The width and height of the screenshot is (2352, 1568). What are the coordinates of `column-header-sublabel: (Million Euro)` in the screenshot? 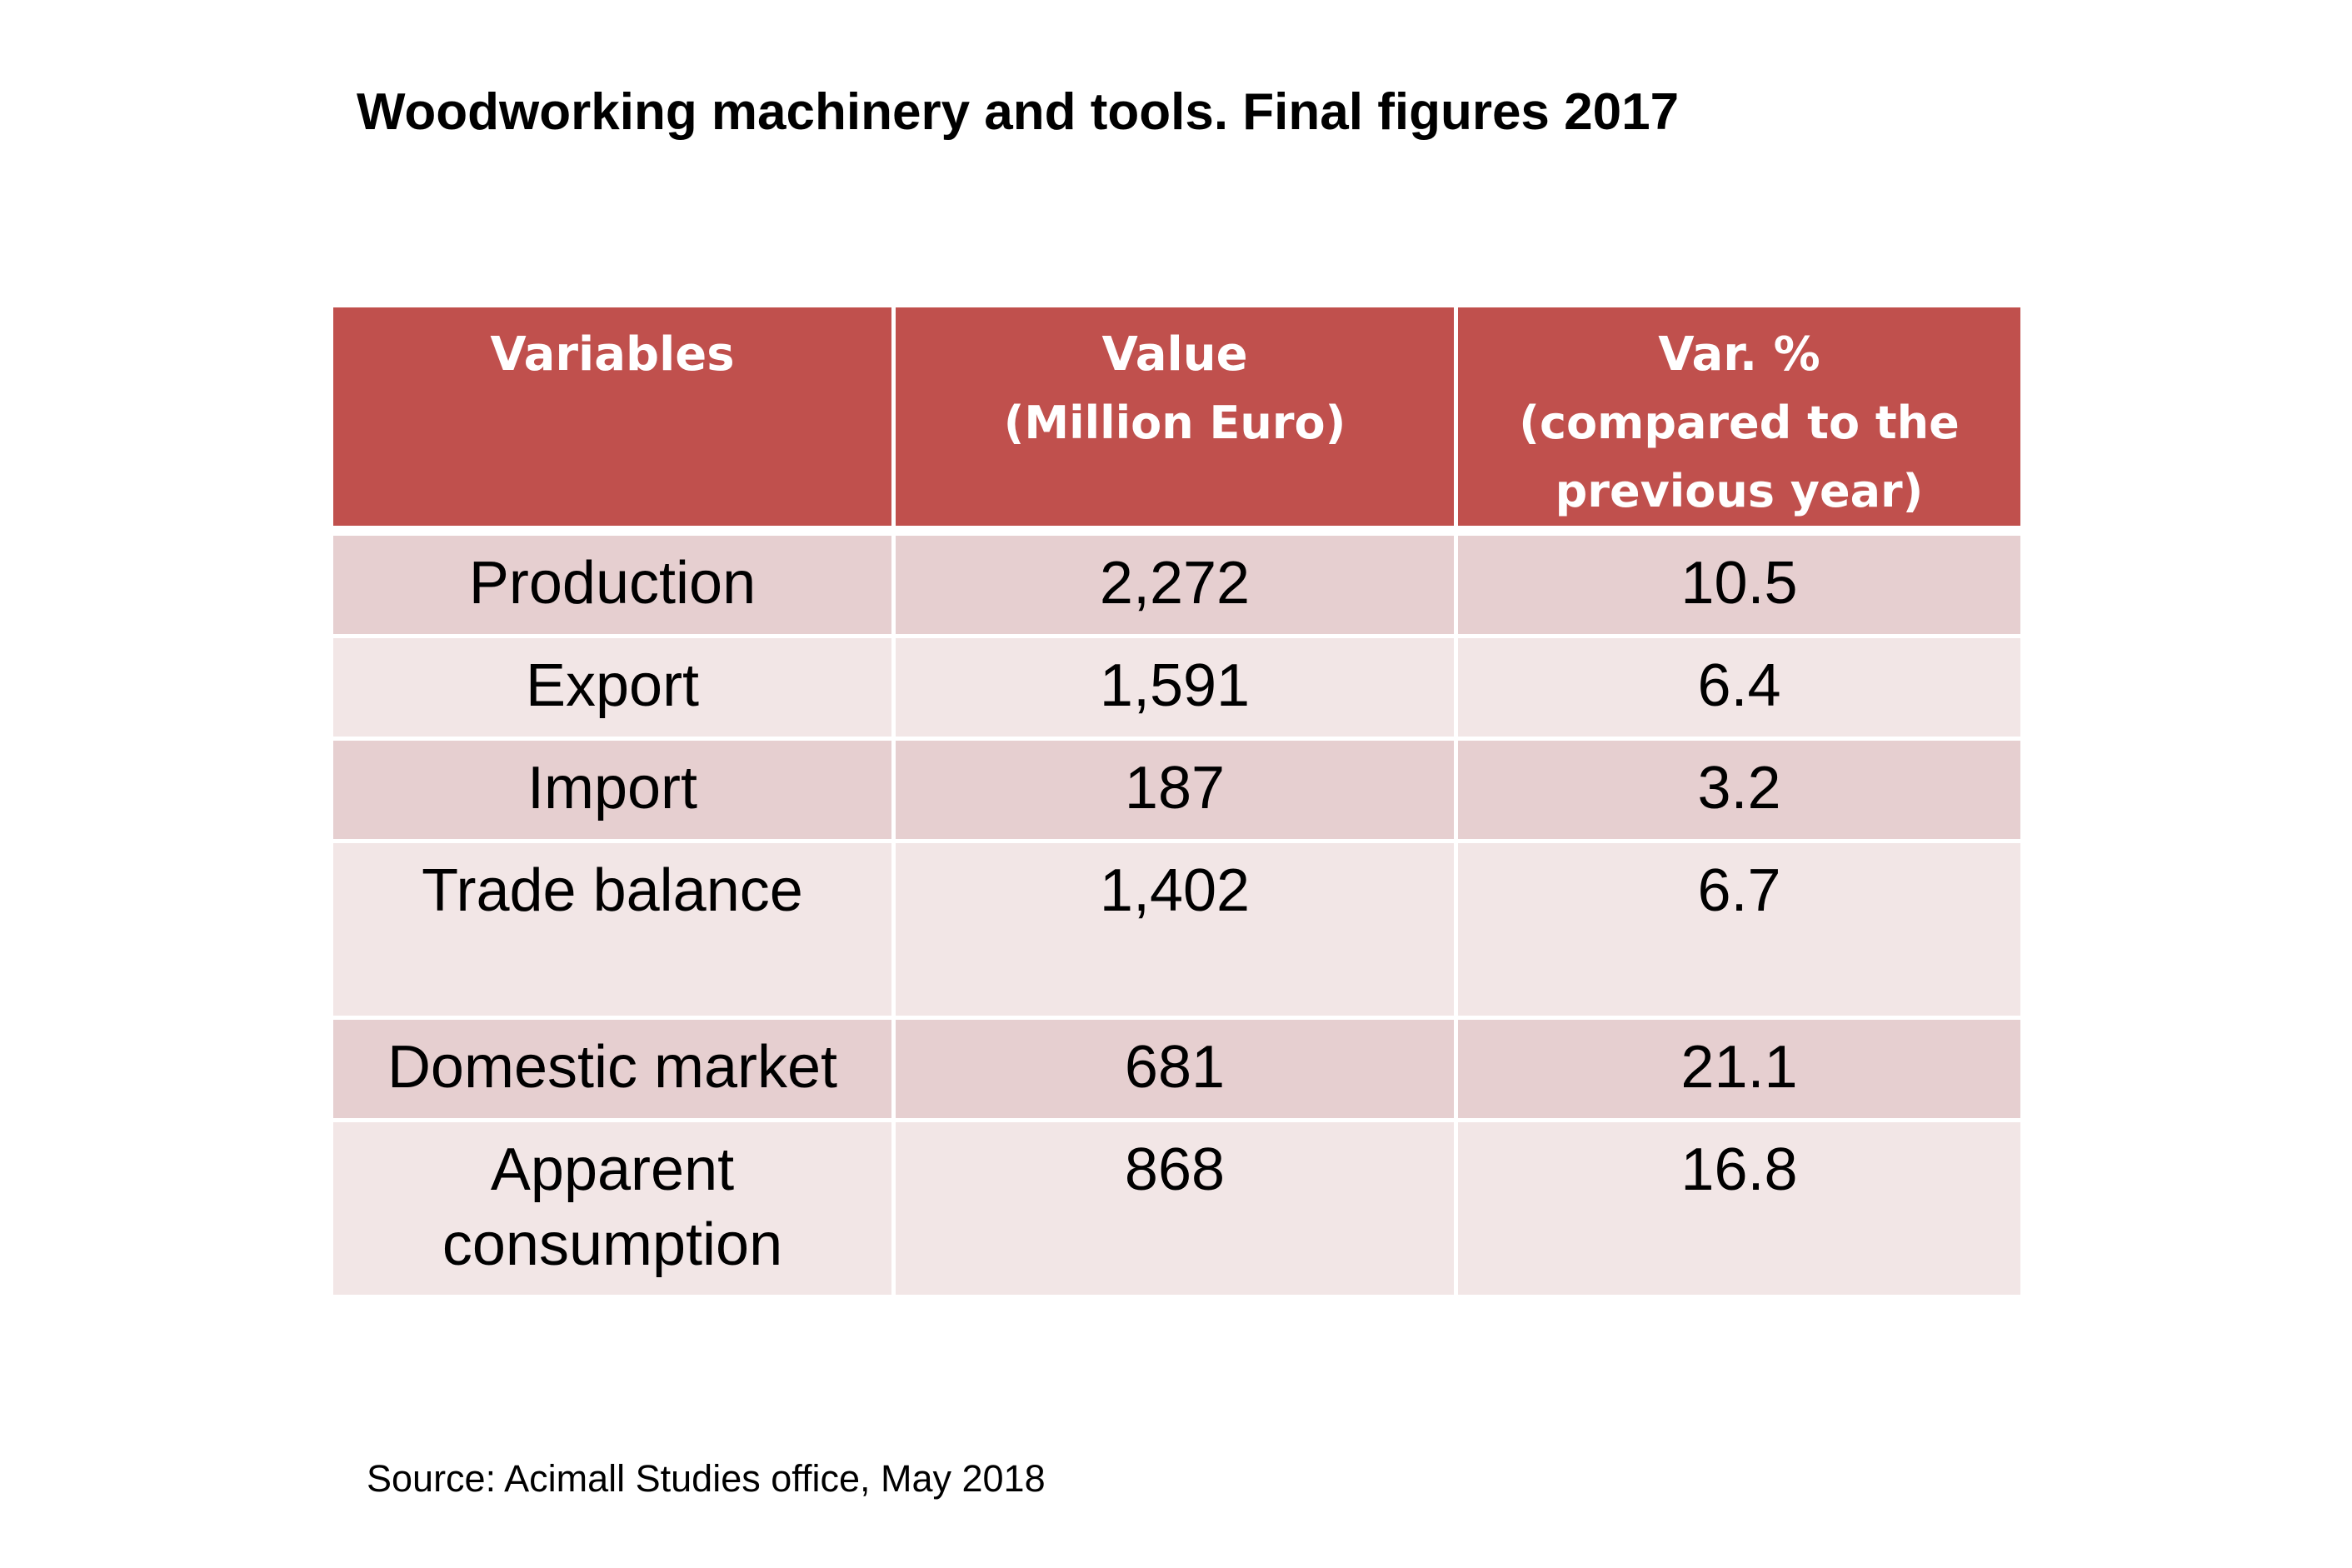 It's located at (1174, 423).